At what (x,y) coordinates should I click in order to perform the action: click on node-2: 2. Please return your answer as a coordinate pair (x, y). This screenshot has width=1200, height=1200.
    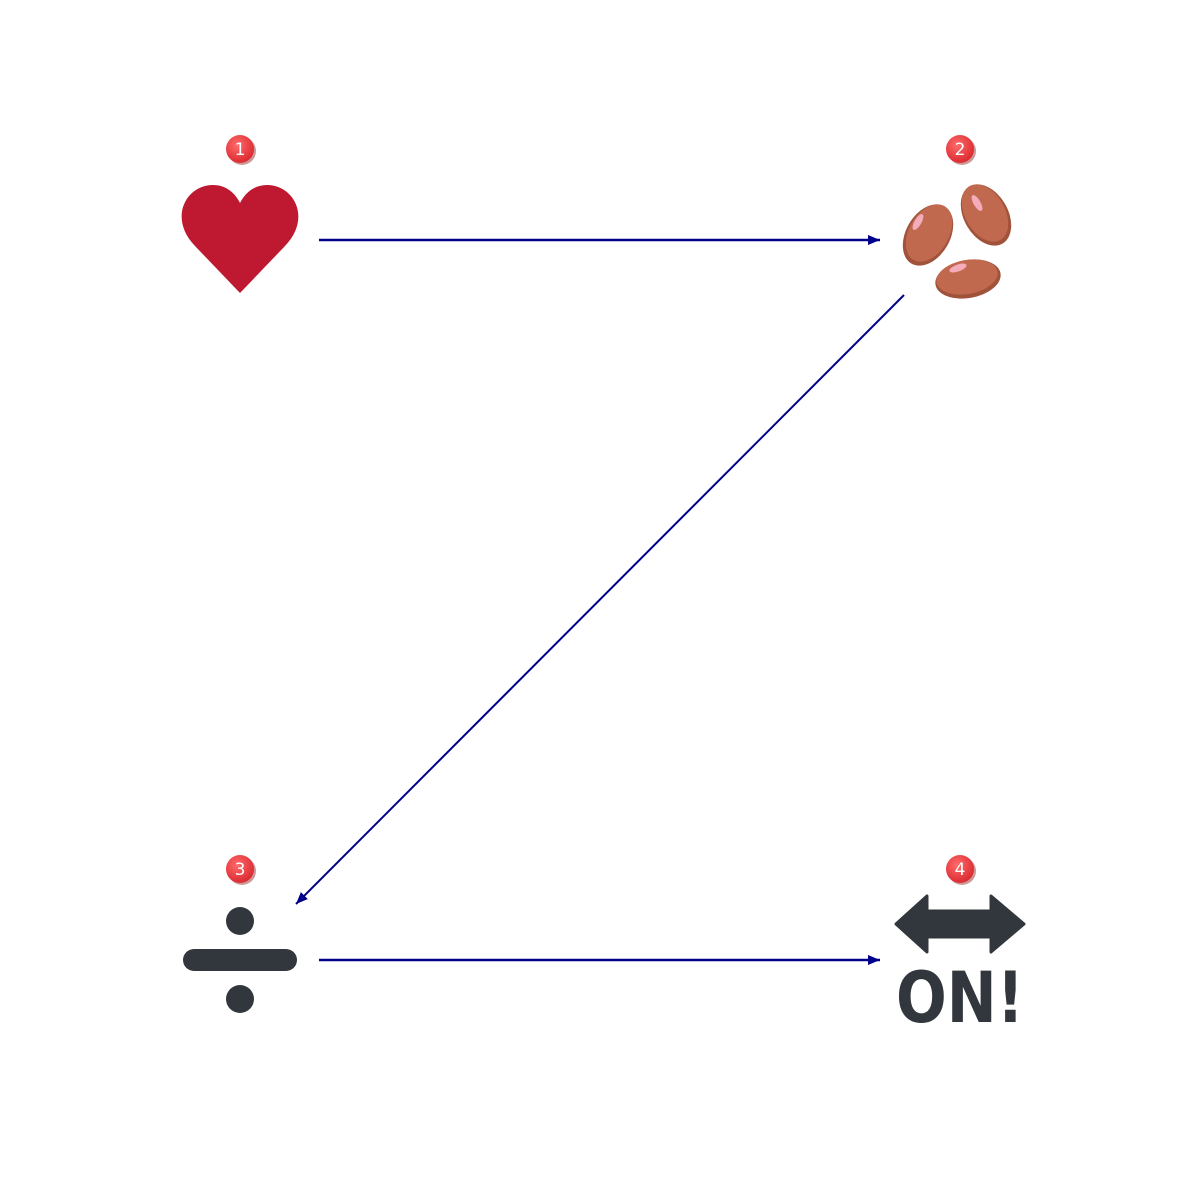
    Looking at the image, I should click on (957, 217).